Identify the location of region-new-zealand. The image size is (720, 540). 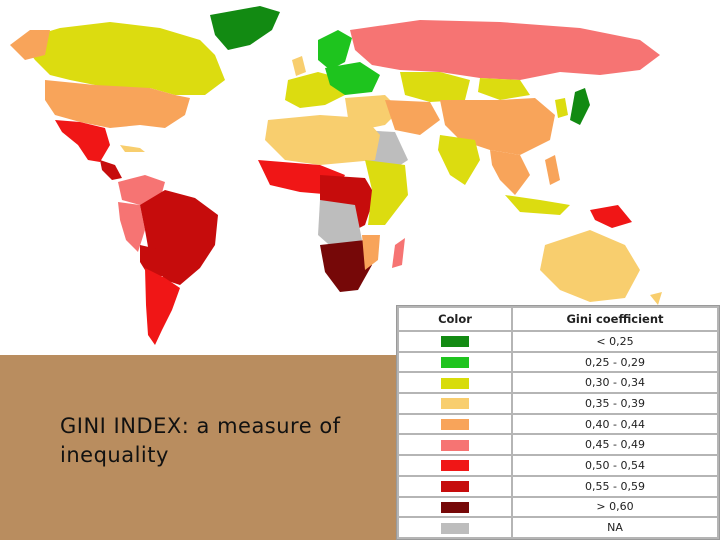
(656, 298).